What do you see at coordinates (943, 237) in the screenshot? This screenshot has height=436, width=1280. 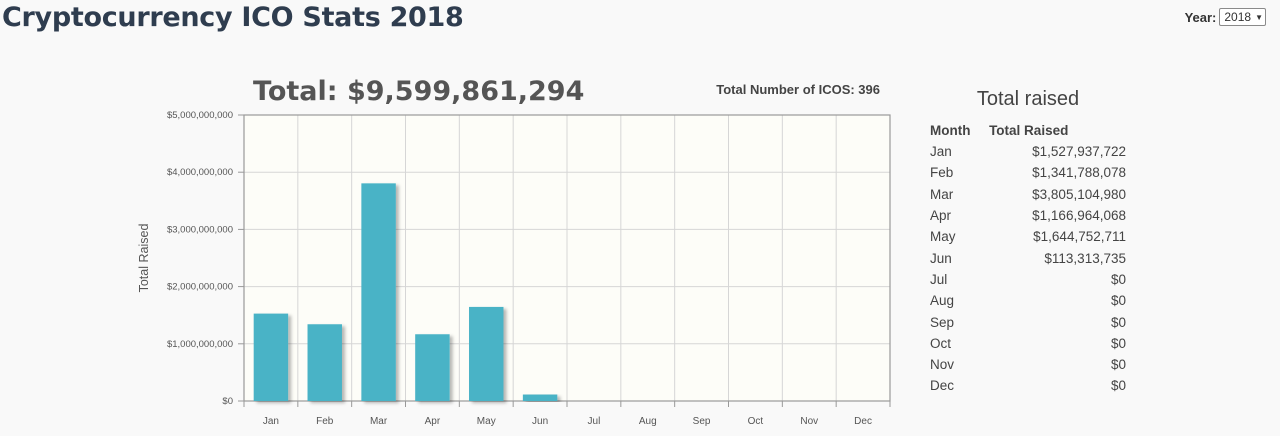 I see `table-cell-month: May` at bounding box center [943, 237].